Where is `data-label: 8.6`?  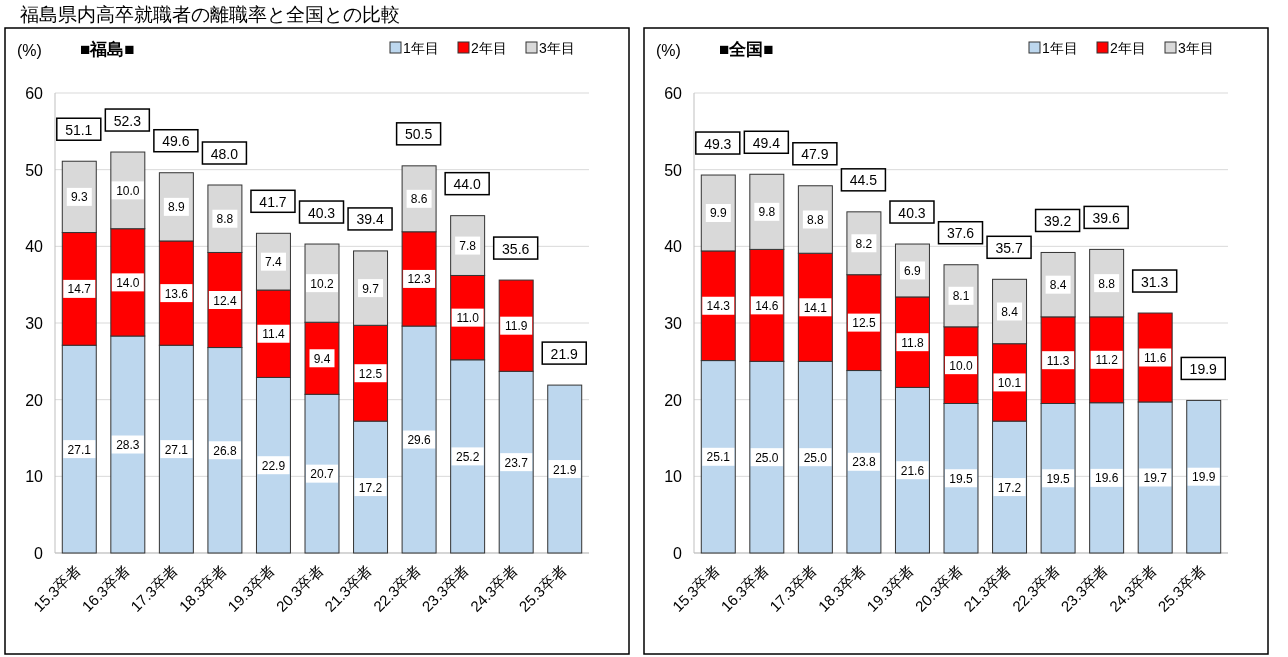
data-label: 8.6 is located at coordinates (419, 199).